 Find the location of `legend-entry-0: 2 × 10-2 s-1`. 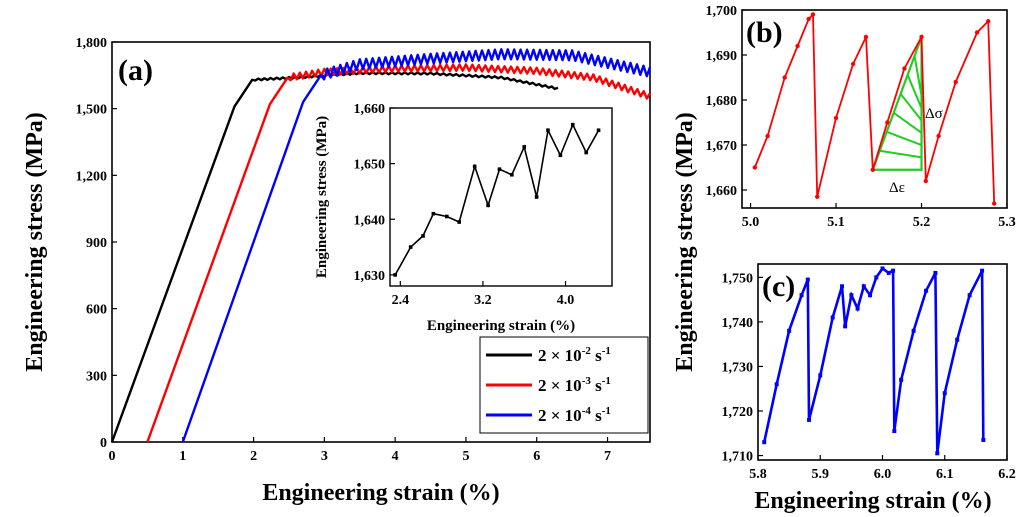

legend-entry-0: 2 × 10-2 s-1 is located at coordinates (574, 355).